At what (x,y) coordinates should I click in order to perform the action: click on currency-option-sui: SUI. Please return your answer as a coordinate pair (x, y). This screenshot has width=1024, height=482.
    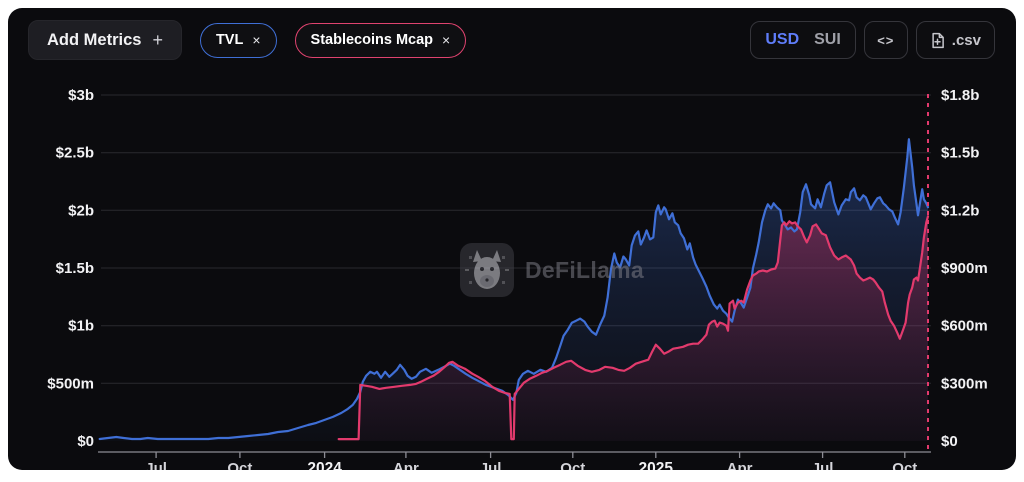
    Looking at the image, I should click on (827, 39).